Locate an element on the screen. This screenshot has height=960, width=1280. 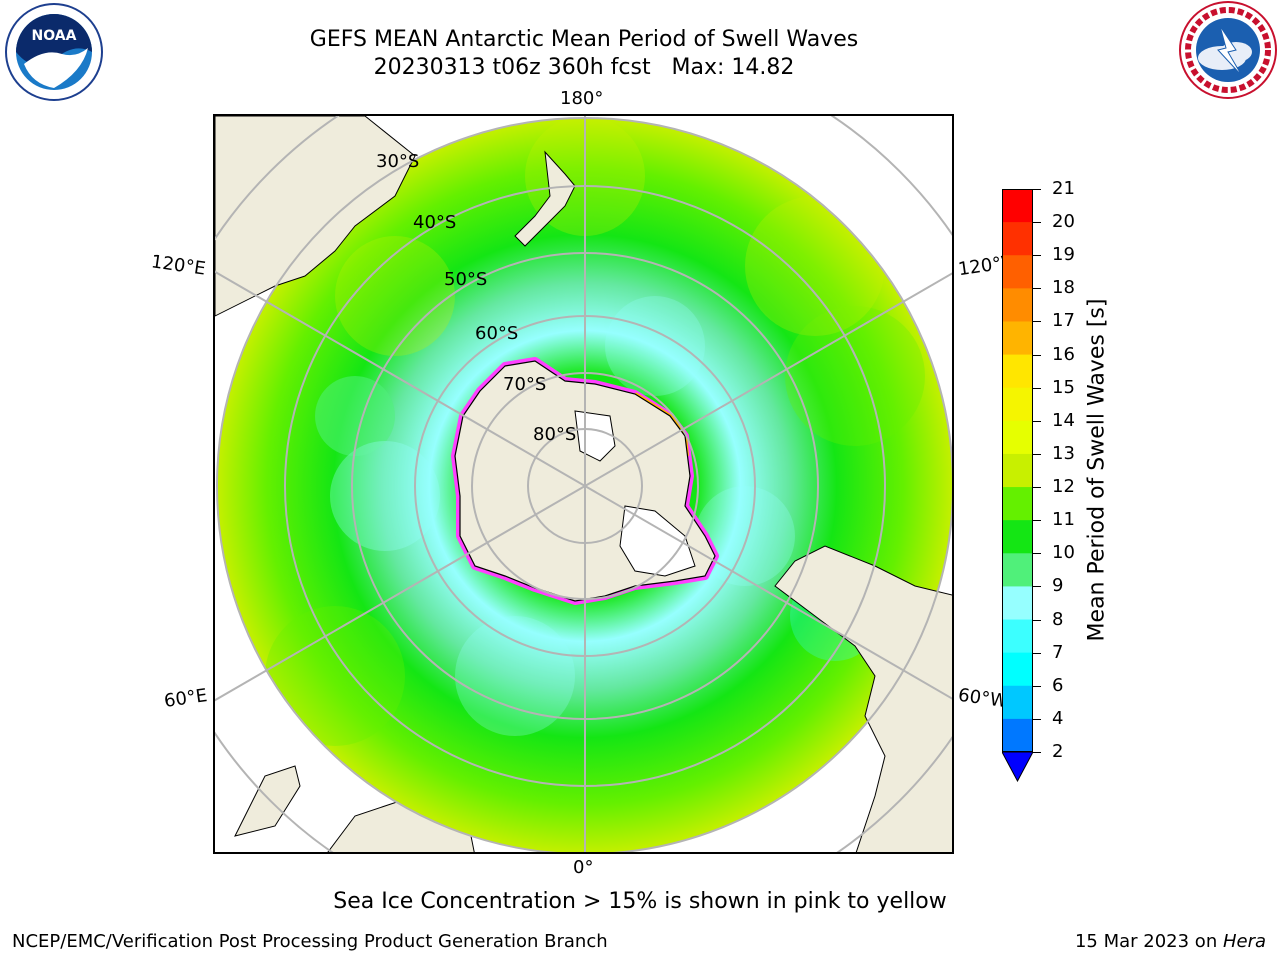
madagascar-land is located at coordinates (267, 801).